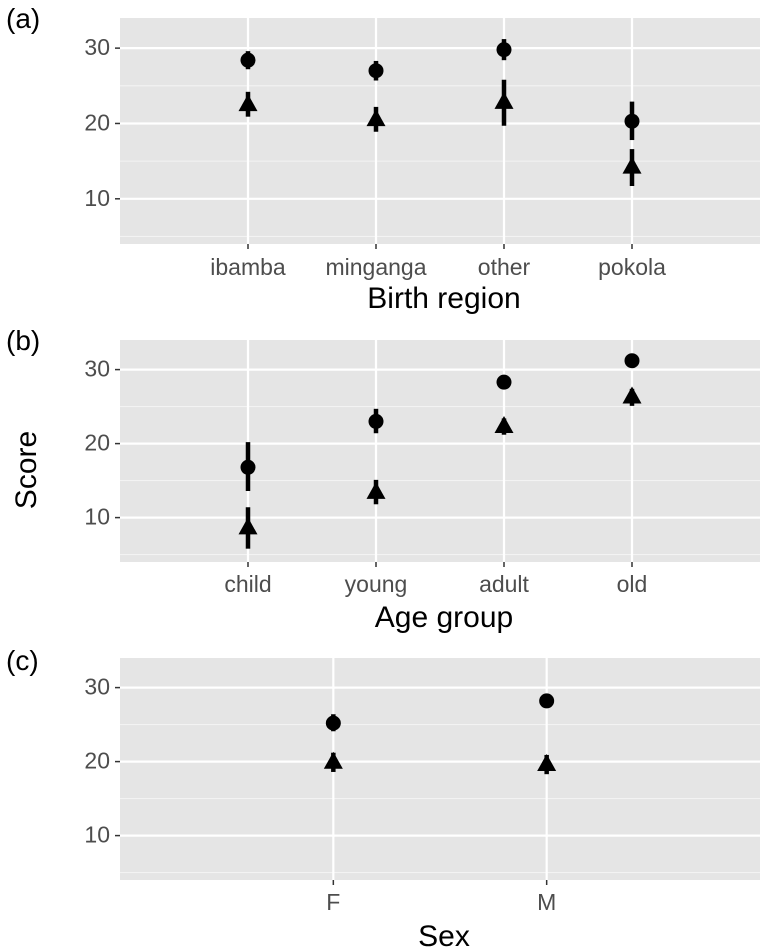 The image size is (770, 952). Describe the element at coordinates (23, 18) in the screenshot. I see `panel-label: (a)` at that location.